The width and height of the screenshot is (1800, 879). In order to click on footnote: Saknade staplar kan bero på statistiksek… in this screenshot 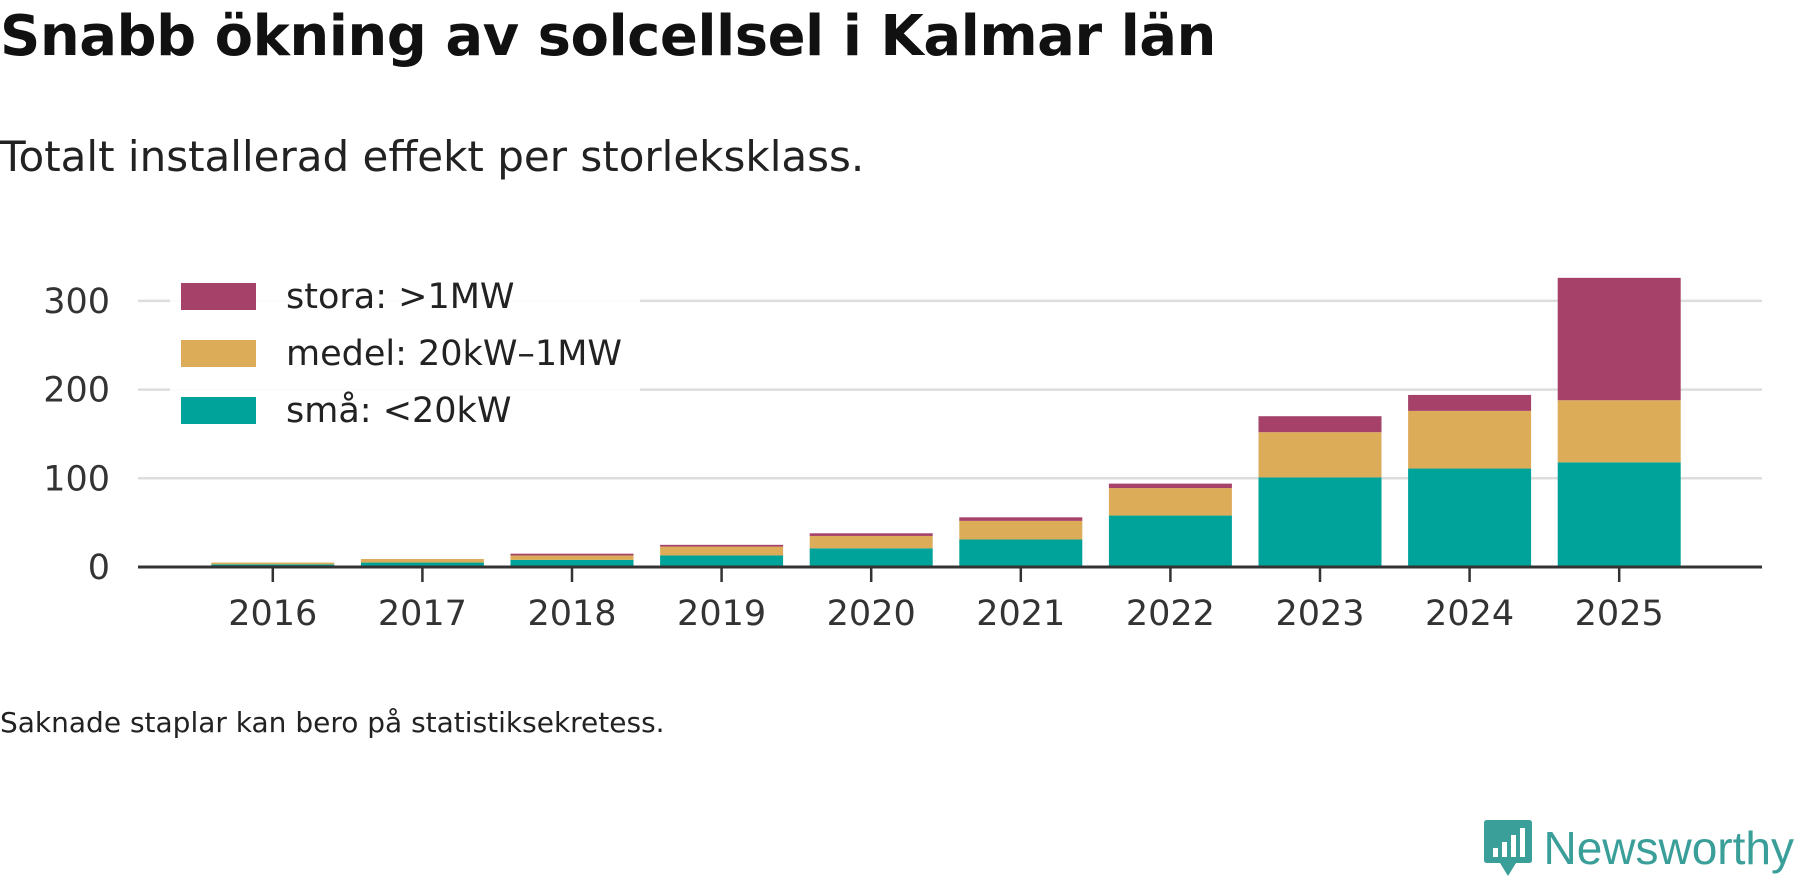, I will do `click(332, 722)`.